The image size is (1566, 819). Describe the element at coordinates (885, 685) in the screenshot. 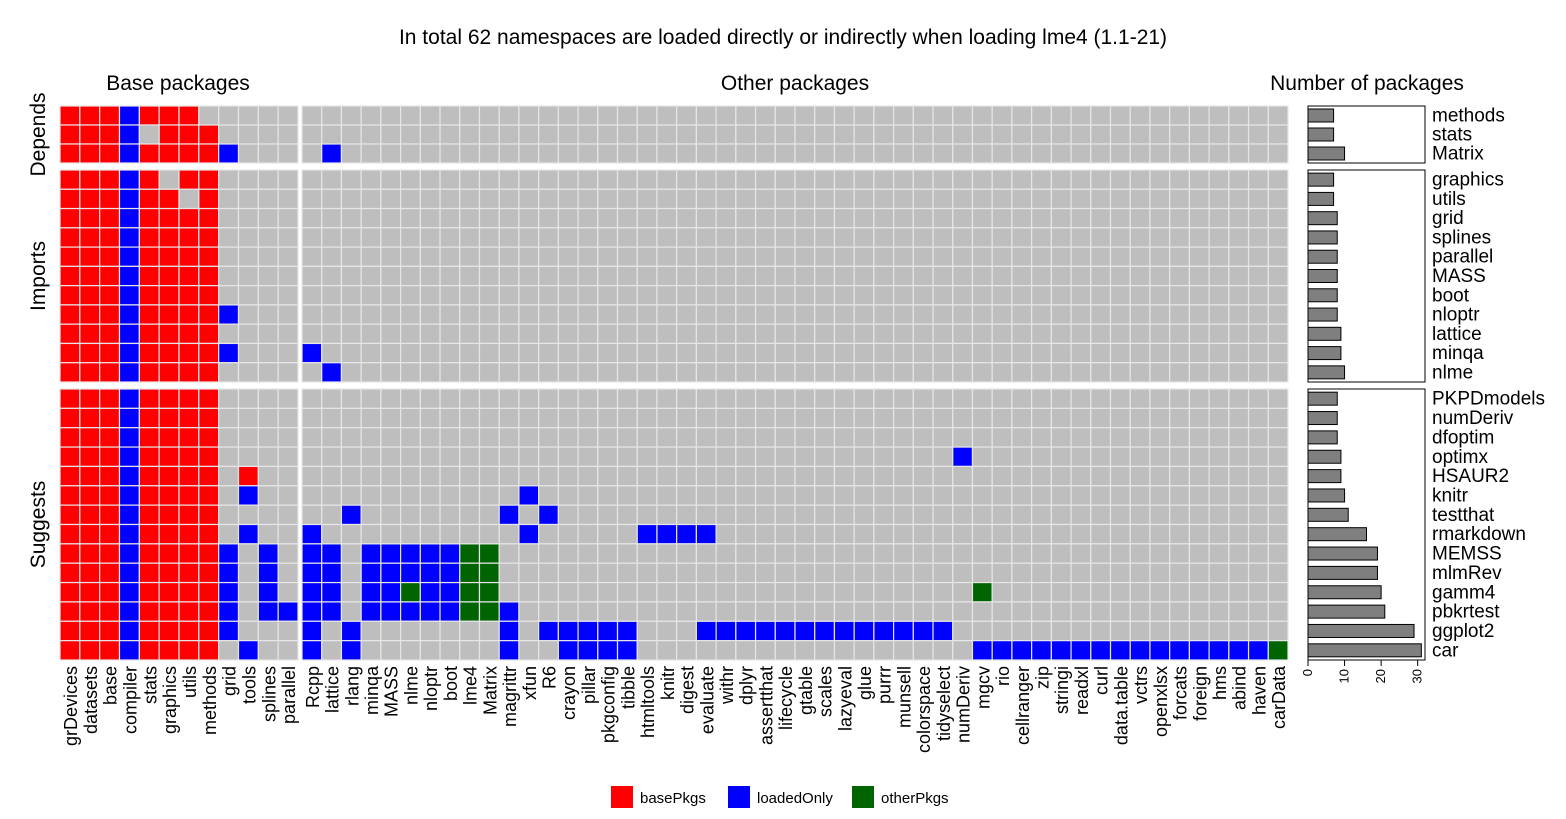

I see `column-label: purrr` at that location.